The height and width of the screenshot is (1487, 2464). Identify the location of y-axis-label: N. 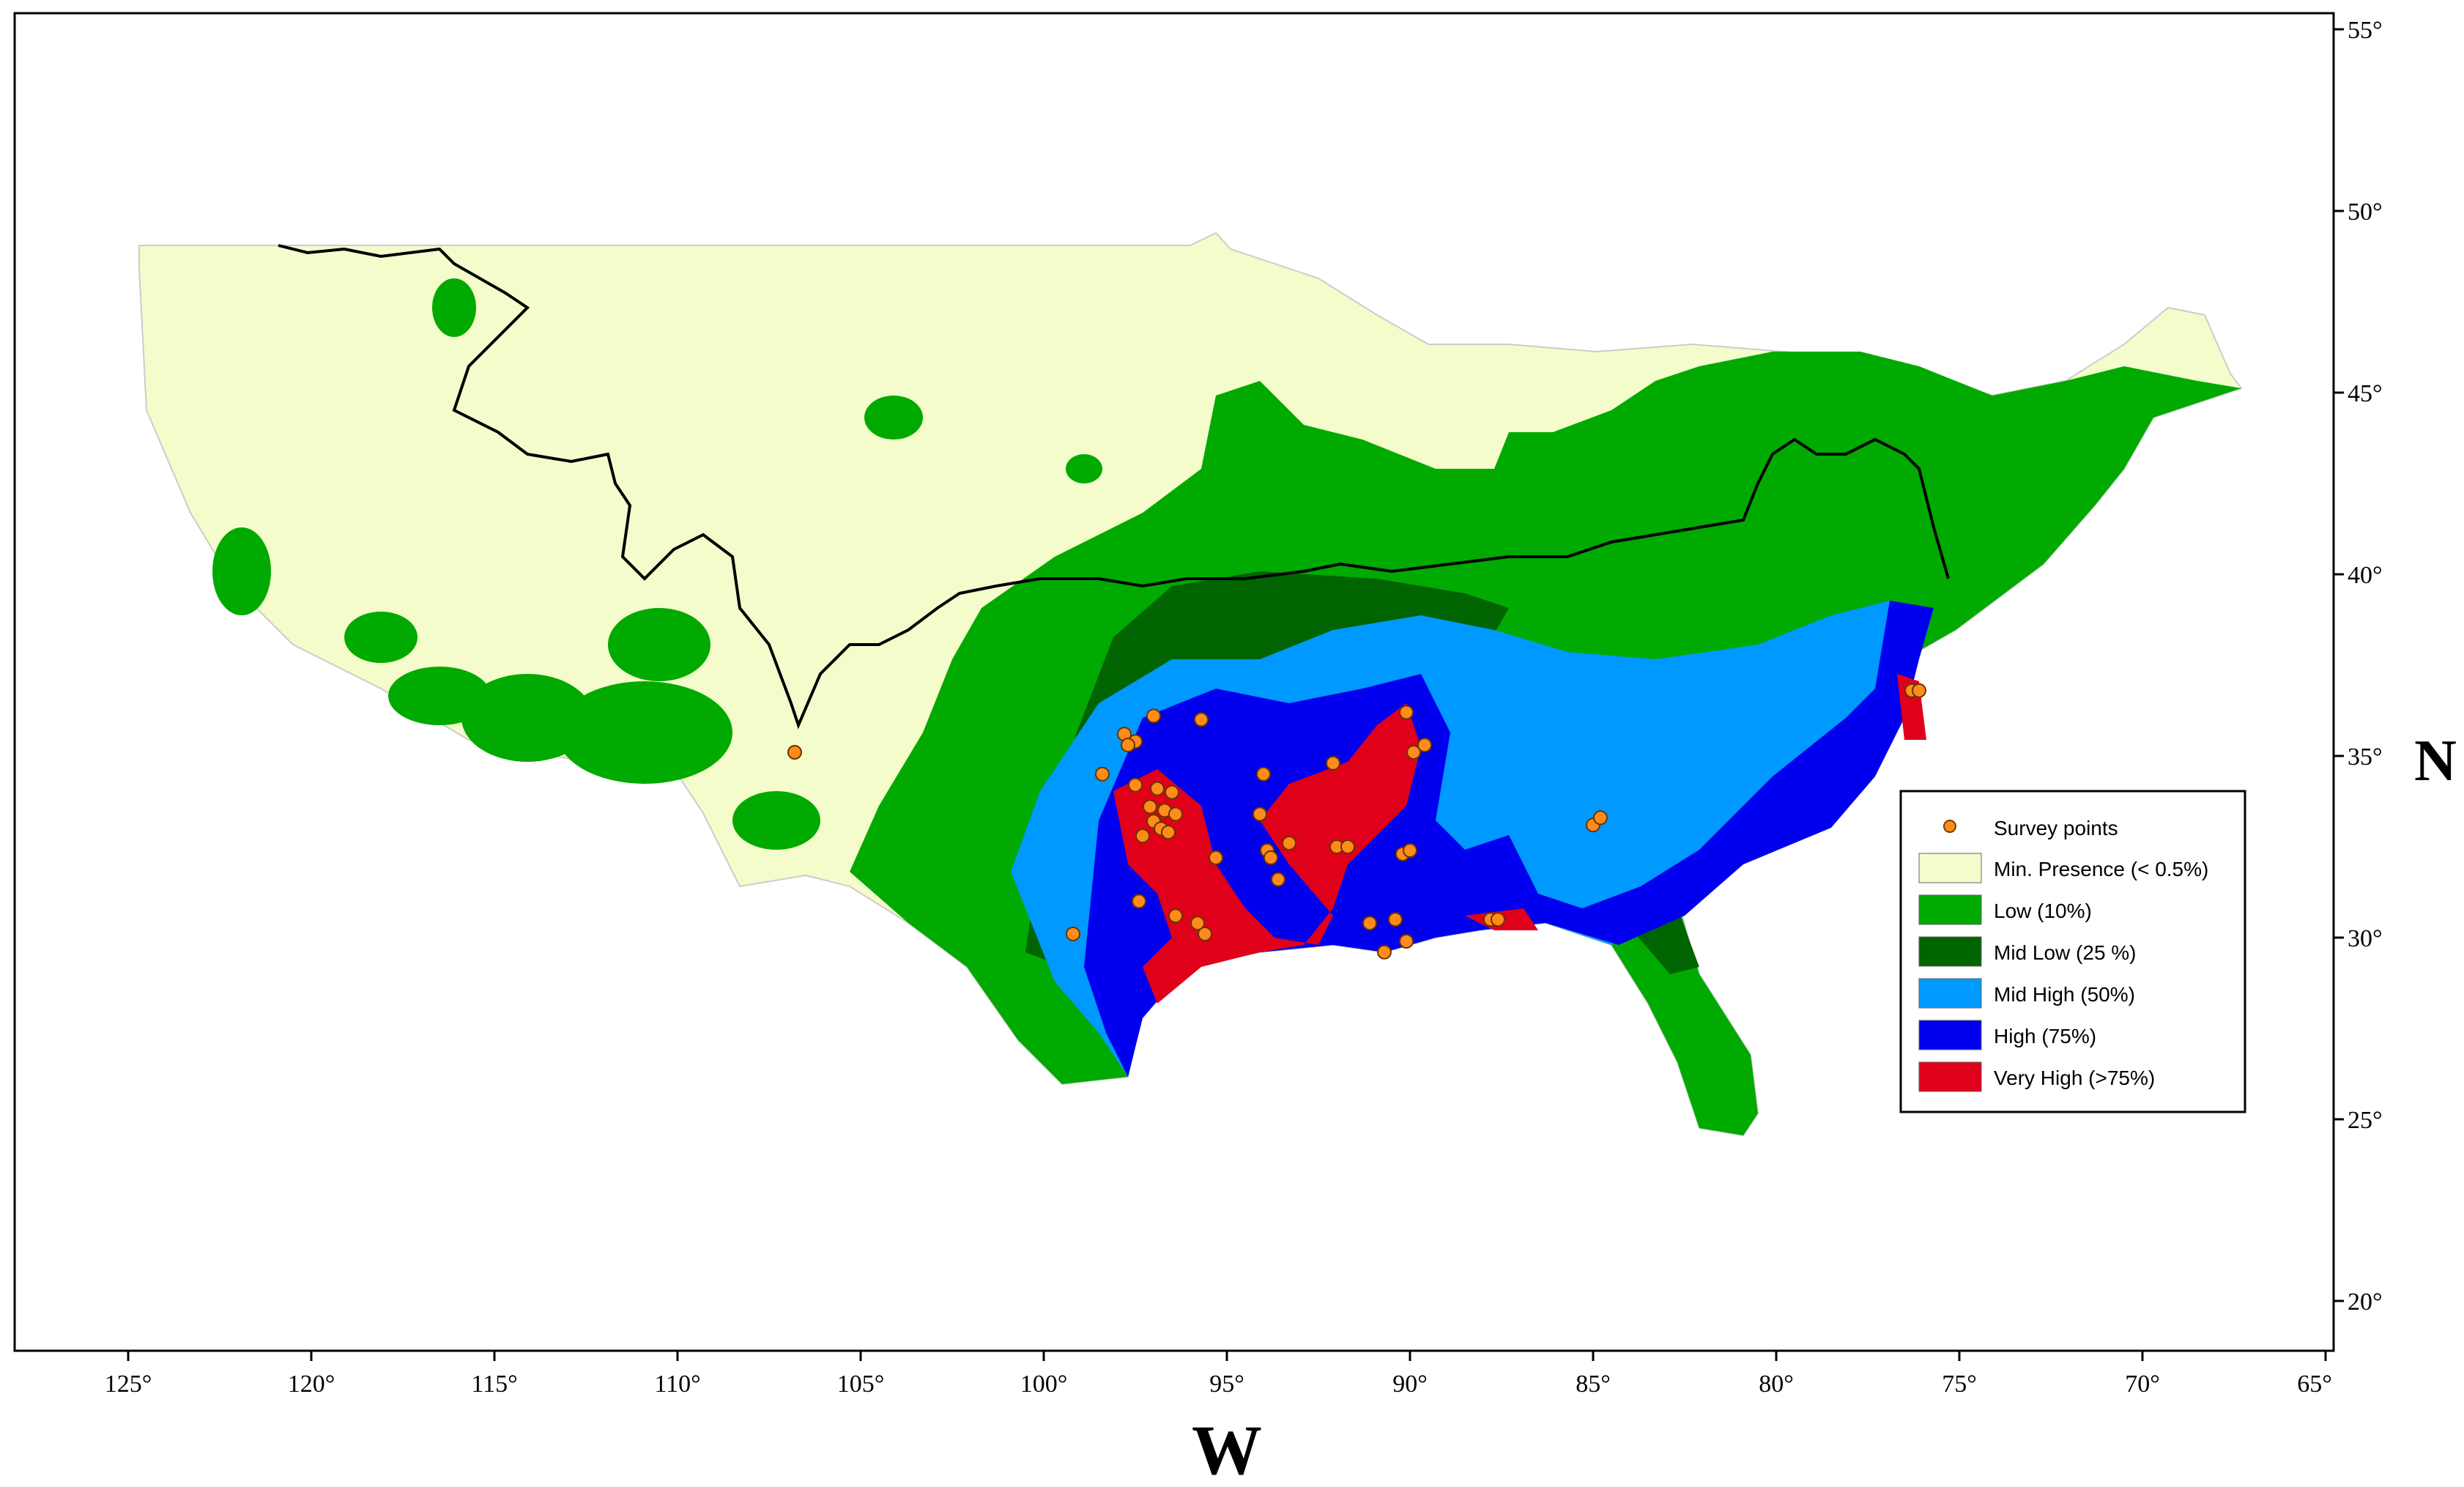
(2435, 761).